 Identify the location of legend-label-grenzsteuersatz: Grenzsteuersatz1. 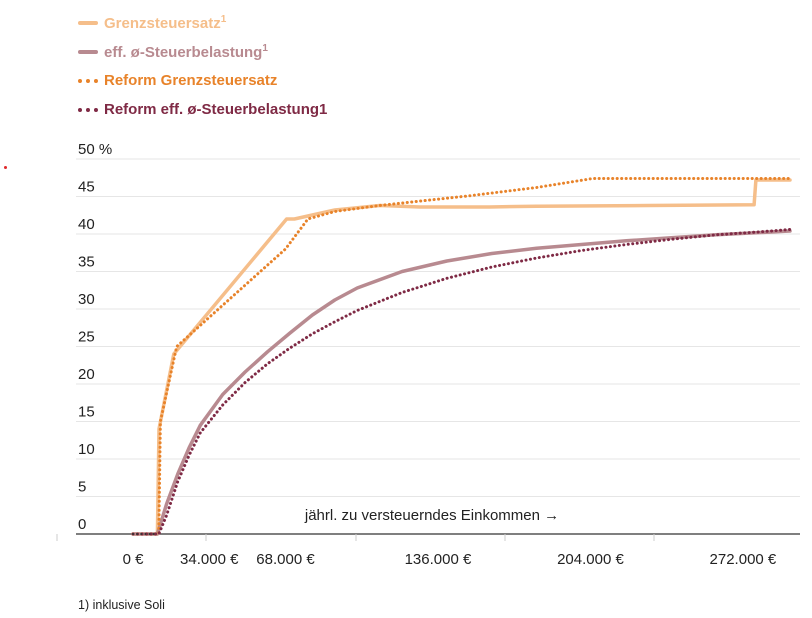
(165, 23).